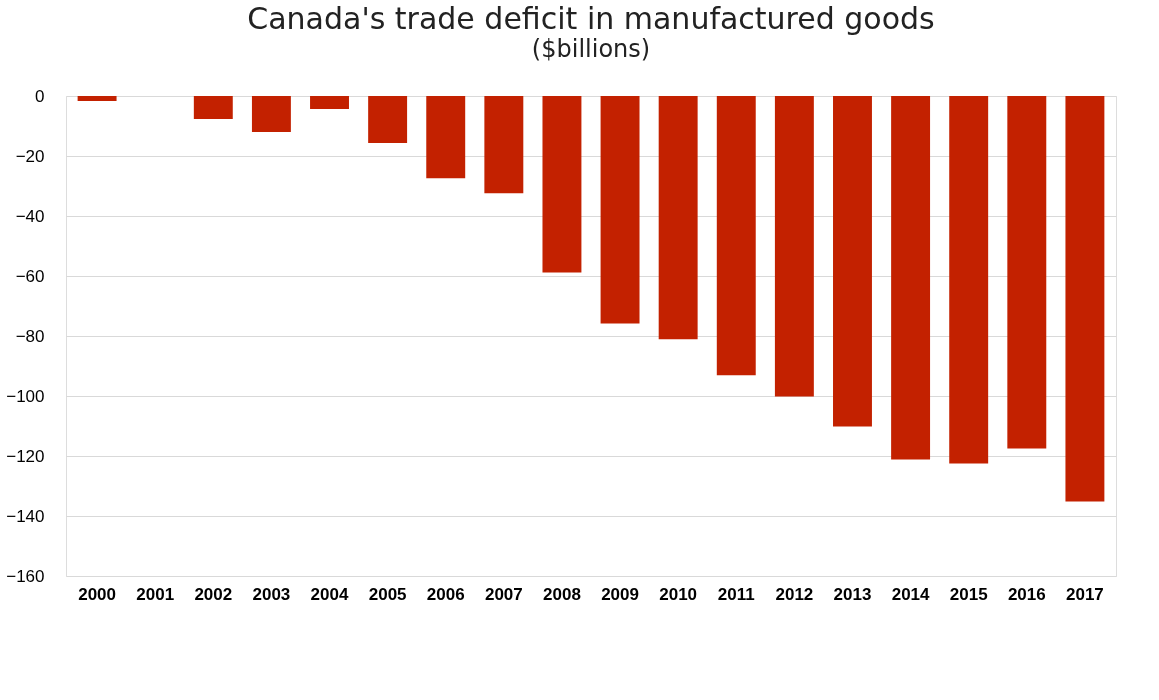 This screenshot has height=700, width=1159. I want to click on x-tick-label: 2002, so click(213, 594).